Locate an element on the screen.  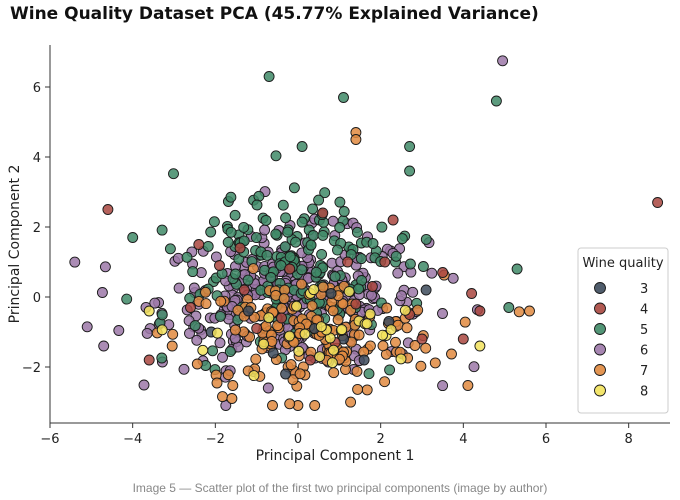
legend-box is located at coordinates (623, 330).